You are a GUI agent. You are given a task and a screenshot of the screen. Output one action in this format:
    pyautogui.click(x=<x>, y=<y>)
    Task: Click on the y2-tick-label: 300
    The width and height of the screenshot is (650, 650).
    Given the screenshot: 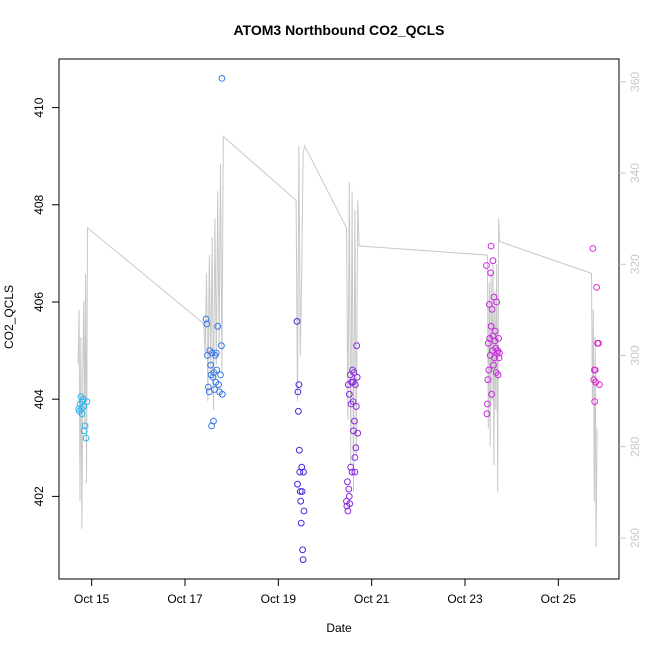 What is the action you would take?
    pyautogui.click(x=635, y=355)
    